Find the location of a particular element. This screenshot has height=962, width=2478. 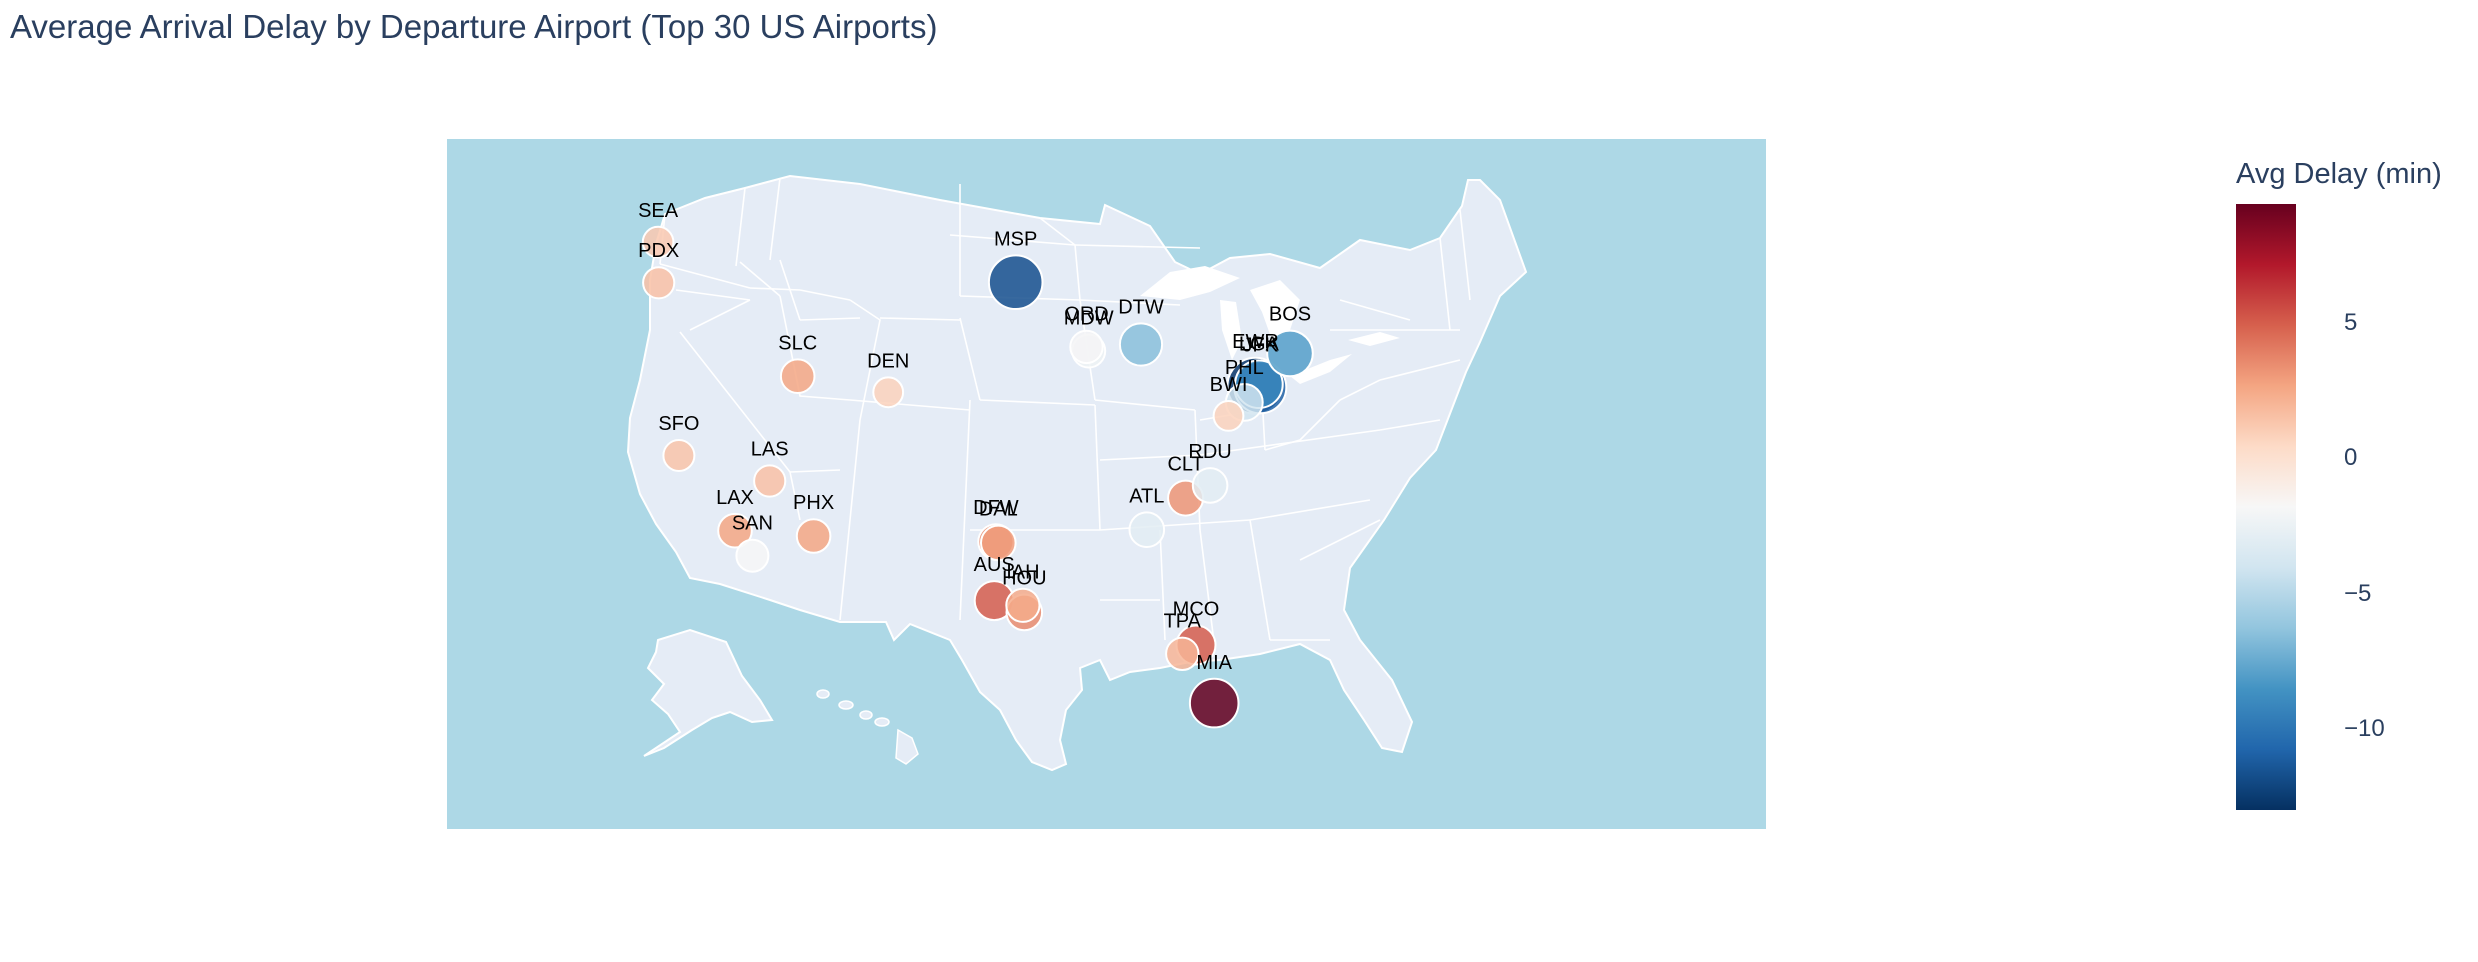

colorbar is located at coordinates (2266, 507).